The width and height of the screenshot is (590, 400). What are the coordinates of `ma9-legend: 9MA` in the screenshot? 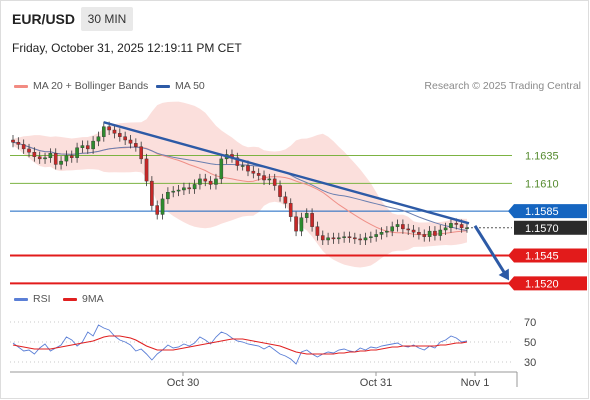 It's located at (83, 299).